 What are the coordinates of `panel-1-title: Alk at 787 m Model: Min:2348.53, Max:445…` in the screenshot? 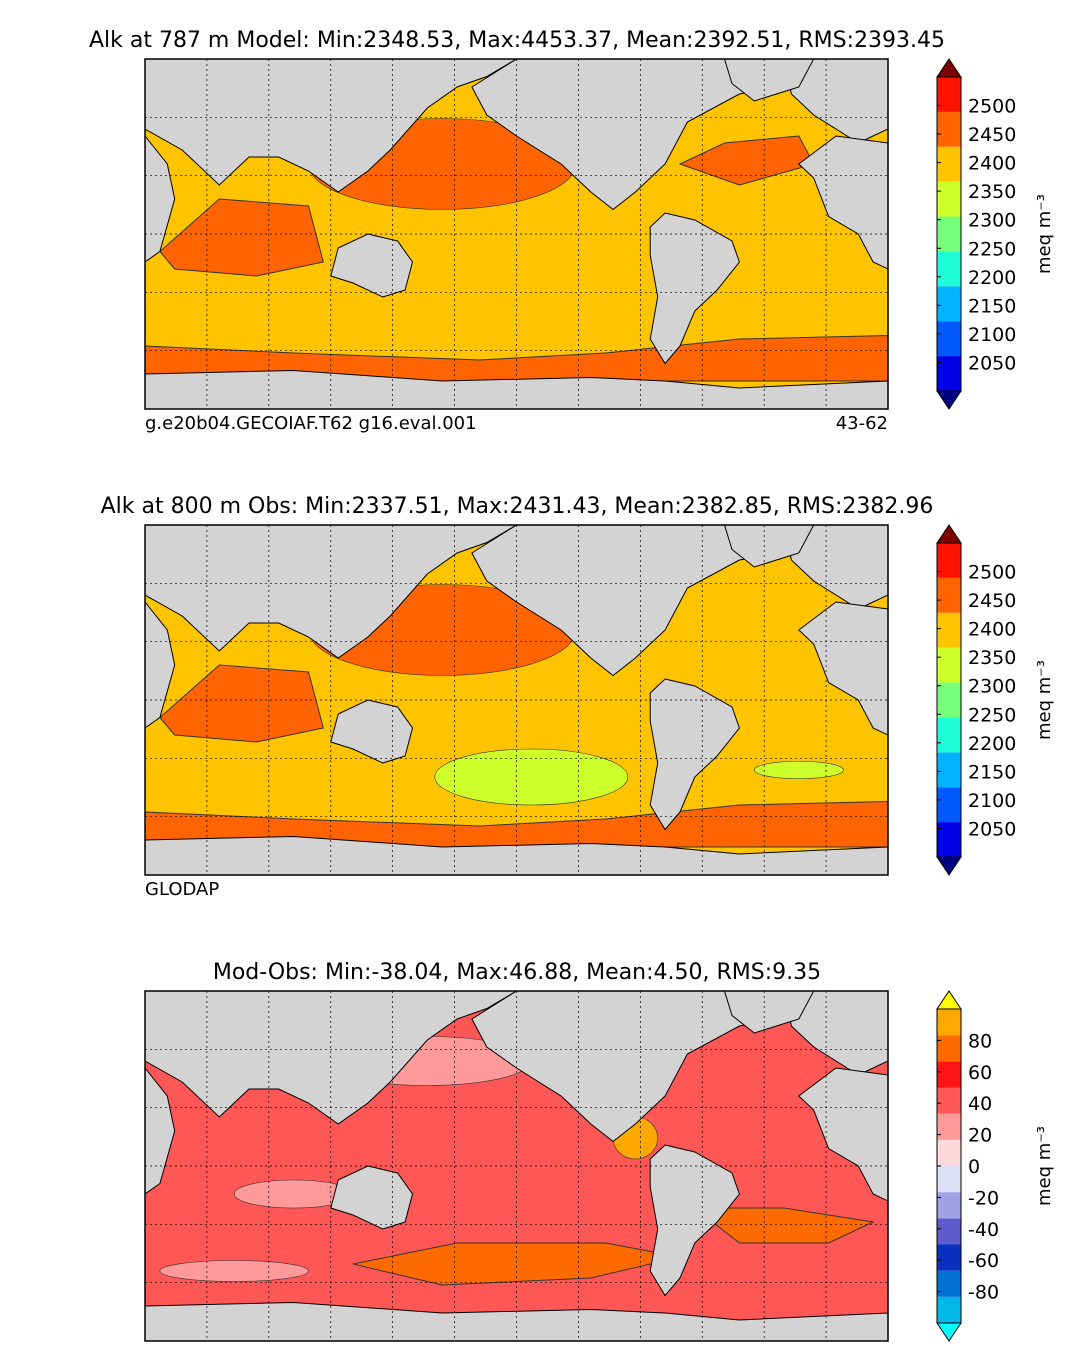 It's located at (517, 40).